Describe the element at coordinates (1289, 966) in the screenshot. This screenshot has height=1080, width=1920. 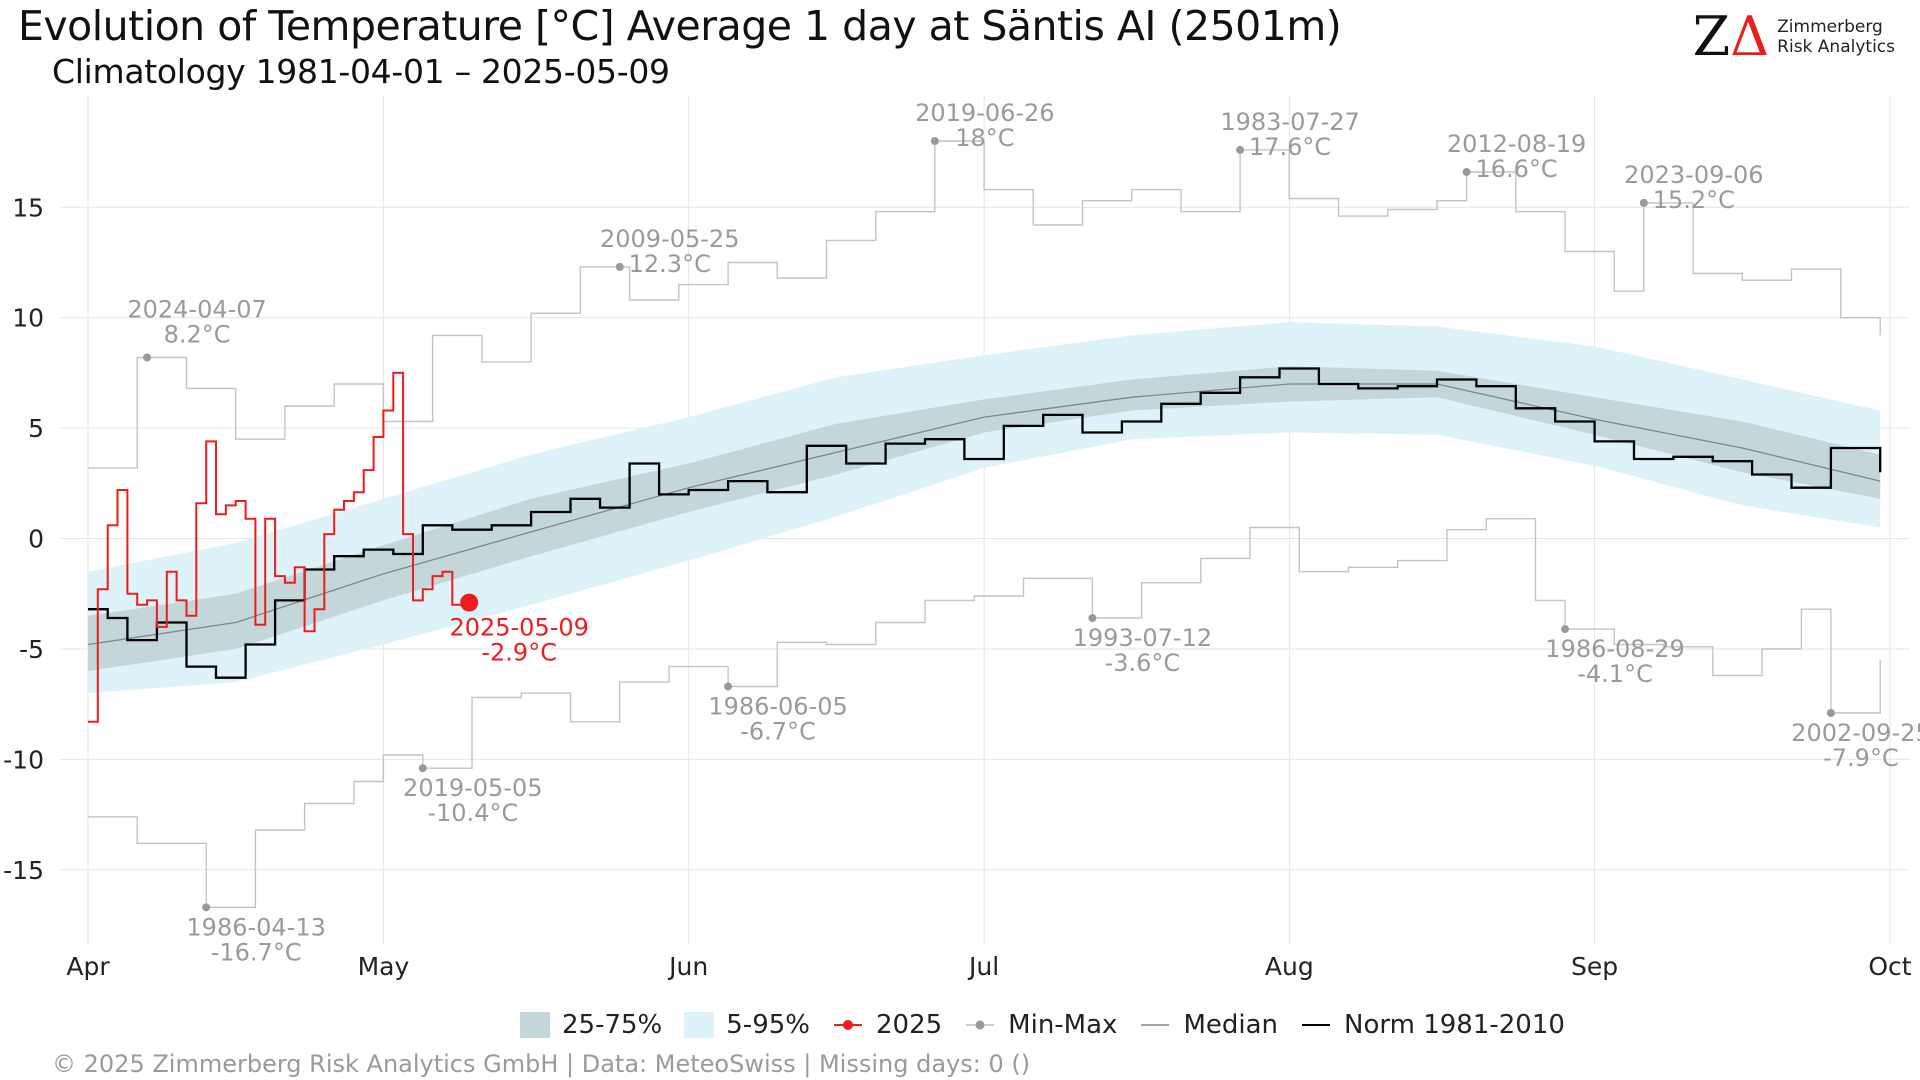
I see `x-tick-label: Aug` at that location.